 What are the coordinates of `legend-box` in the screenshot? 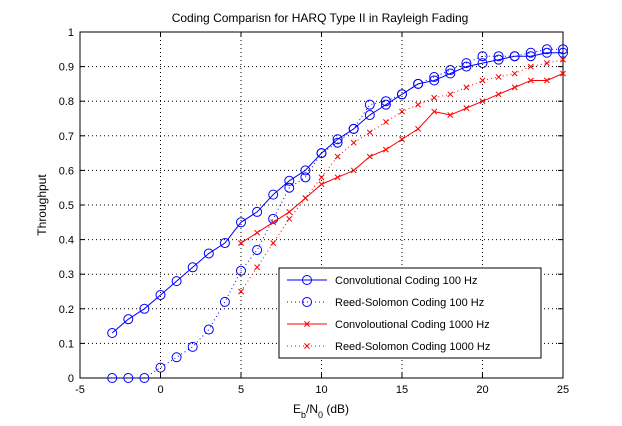 It's located at (410, 313).